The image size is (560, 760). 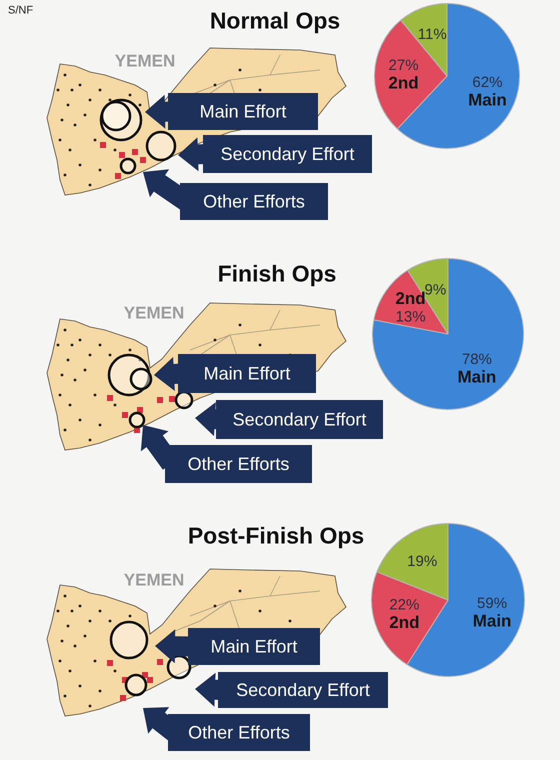 I want to click on data-label: 13%, so click(x=411, y=317).